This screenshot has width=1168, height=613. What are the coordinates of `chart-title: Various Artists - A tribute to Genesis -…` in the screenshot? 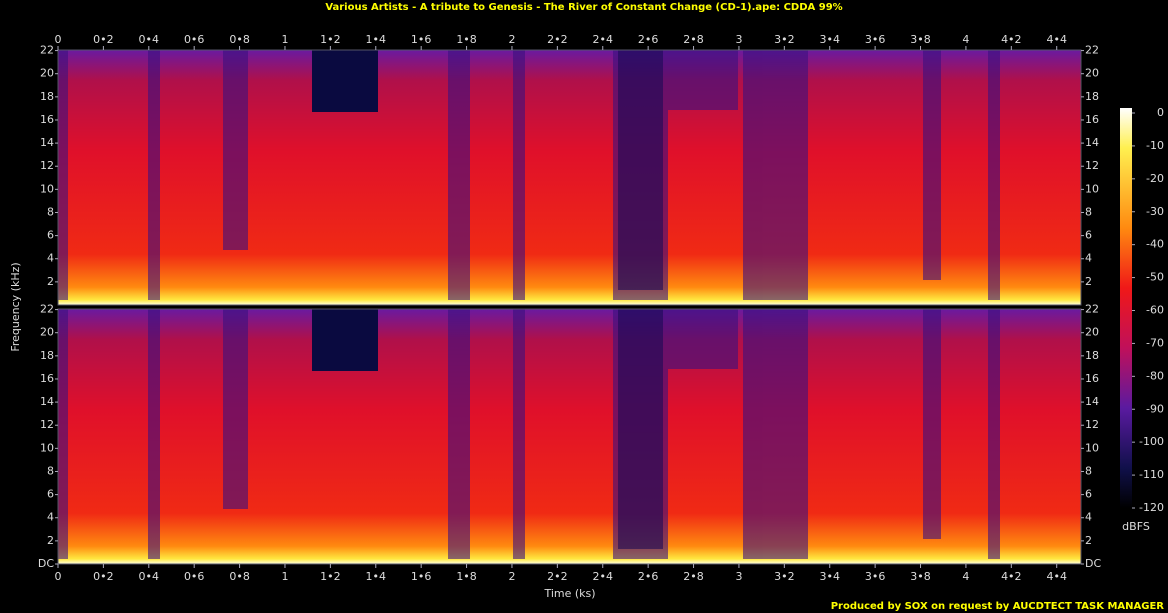 It's located at (583, 7).